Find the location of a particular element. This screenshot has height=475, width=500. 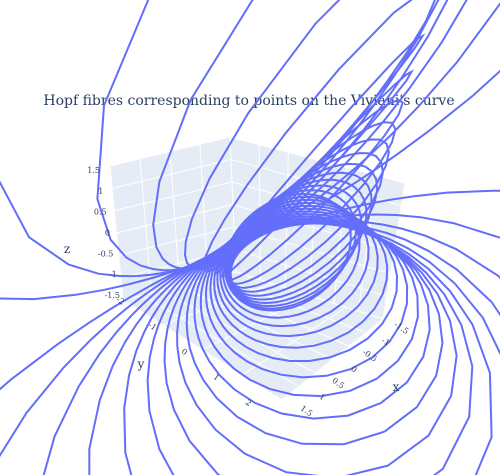

y-tick: -1 is located at coordinates (153, 327).